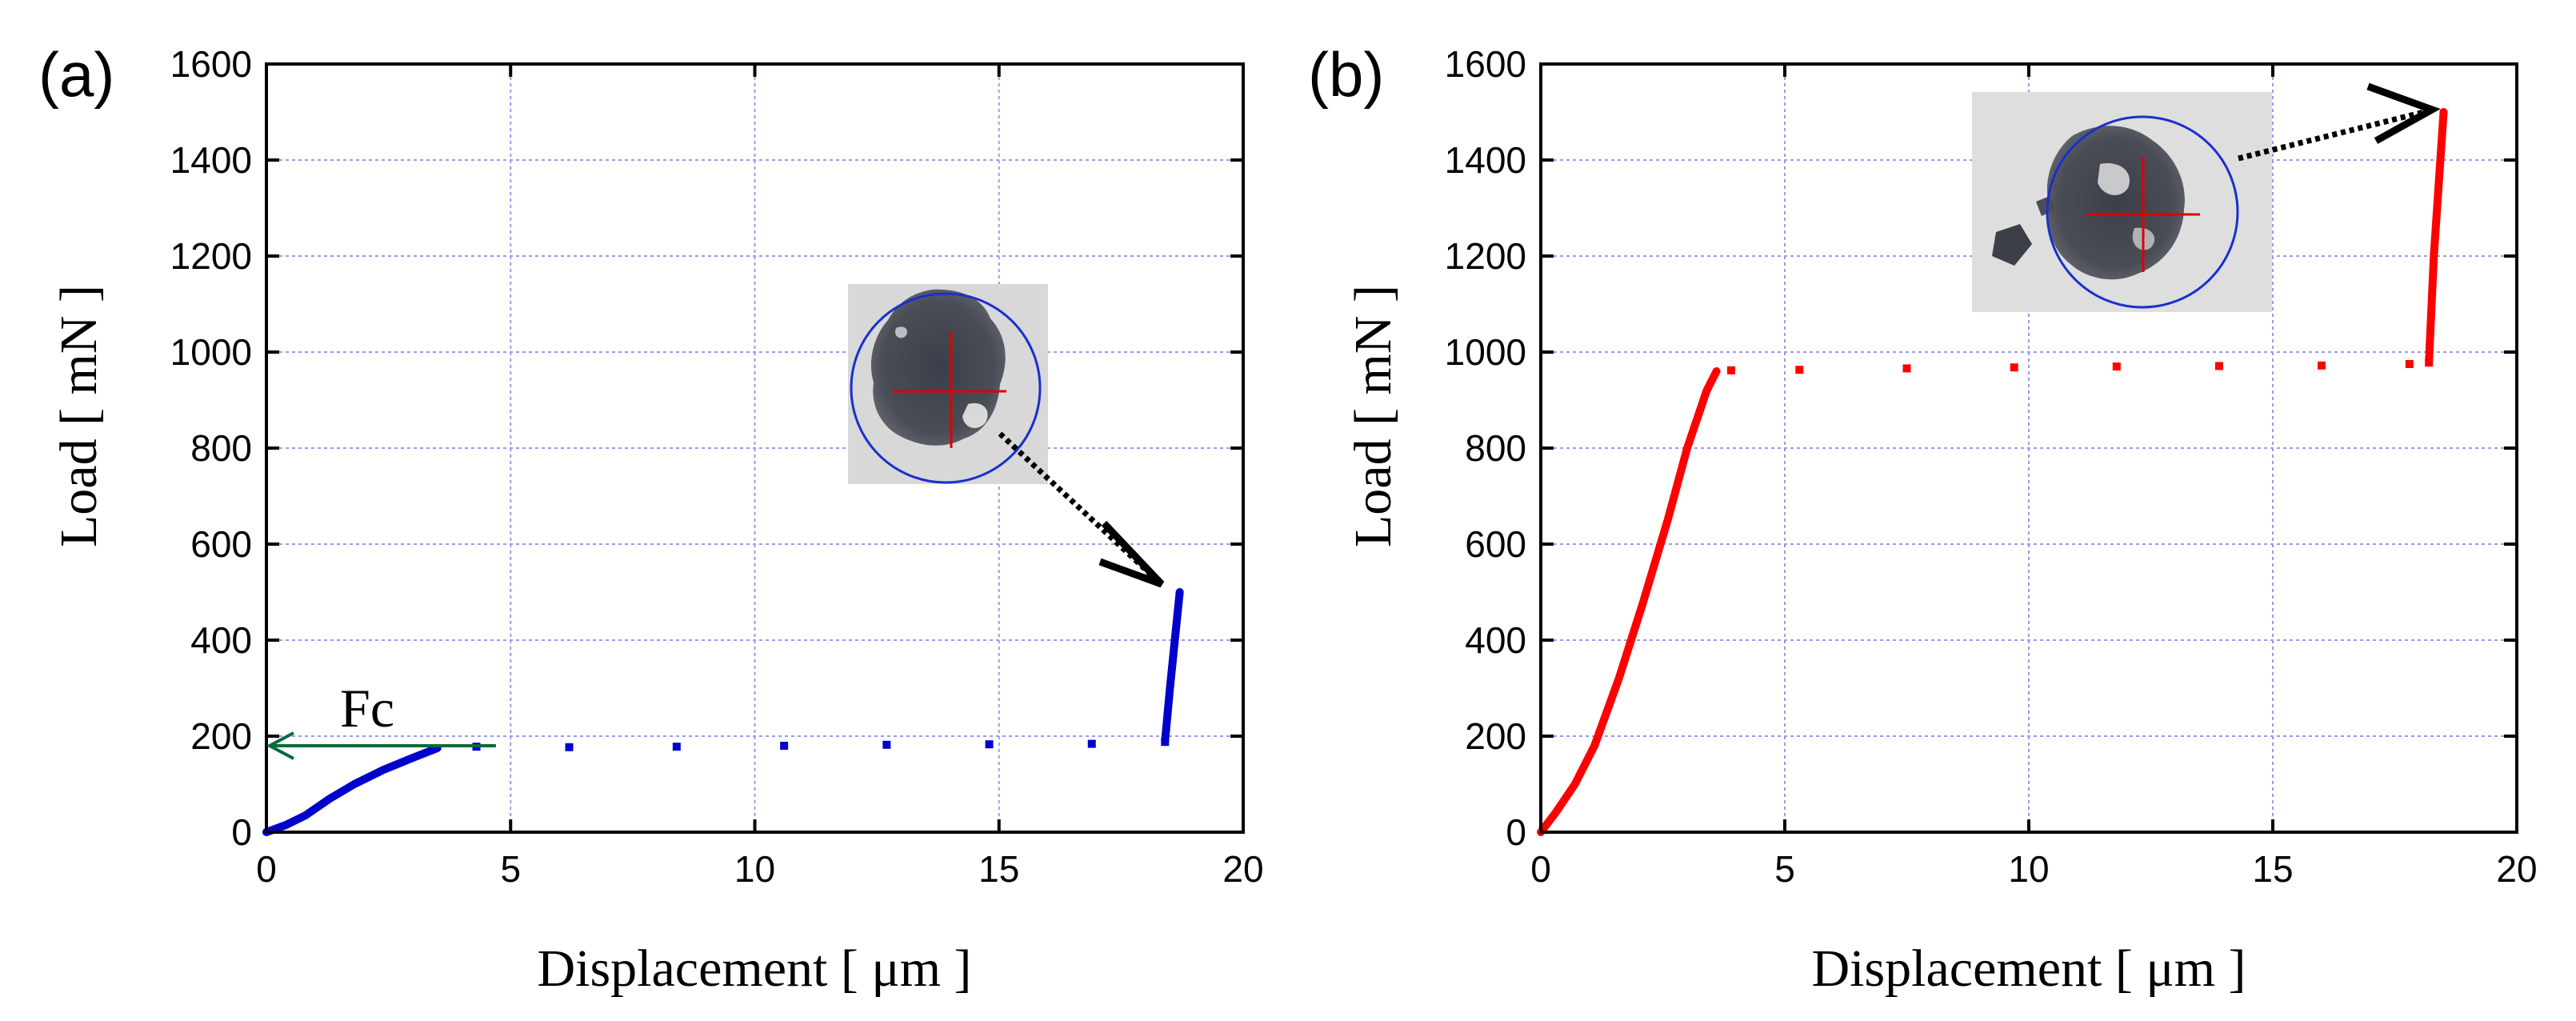 The width and height of the screenshot is (2576, 1021). What do you see at coordinates (280, 746) in the screenshot?
I see `critical-load-arrowhead` at bounding box center [280, 746].